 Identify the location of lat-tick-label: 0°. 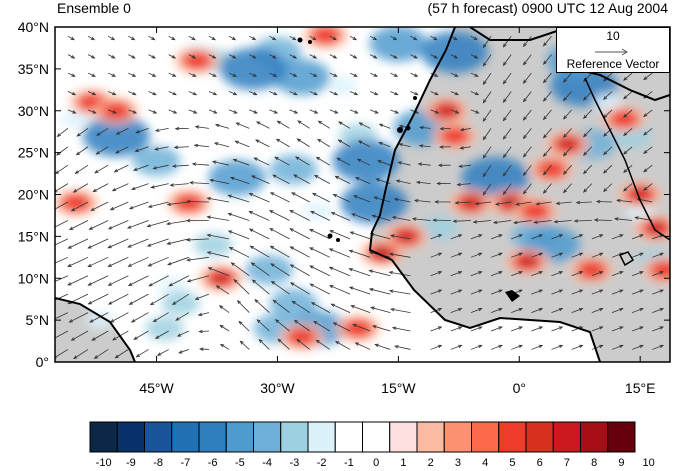
(42, 362).